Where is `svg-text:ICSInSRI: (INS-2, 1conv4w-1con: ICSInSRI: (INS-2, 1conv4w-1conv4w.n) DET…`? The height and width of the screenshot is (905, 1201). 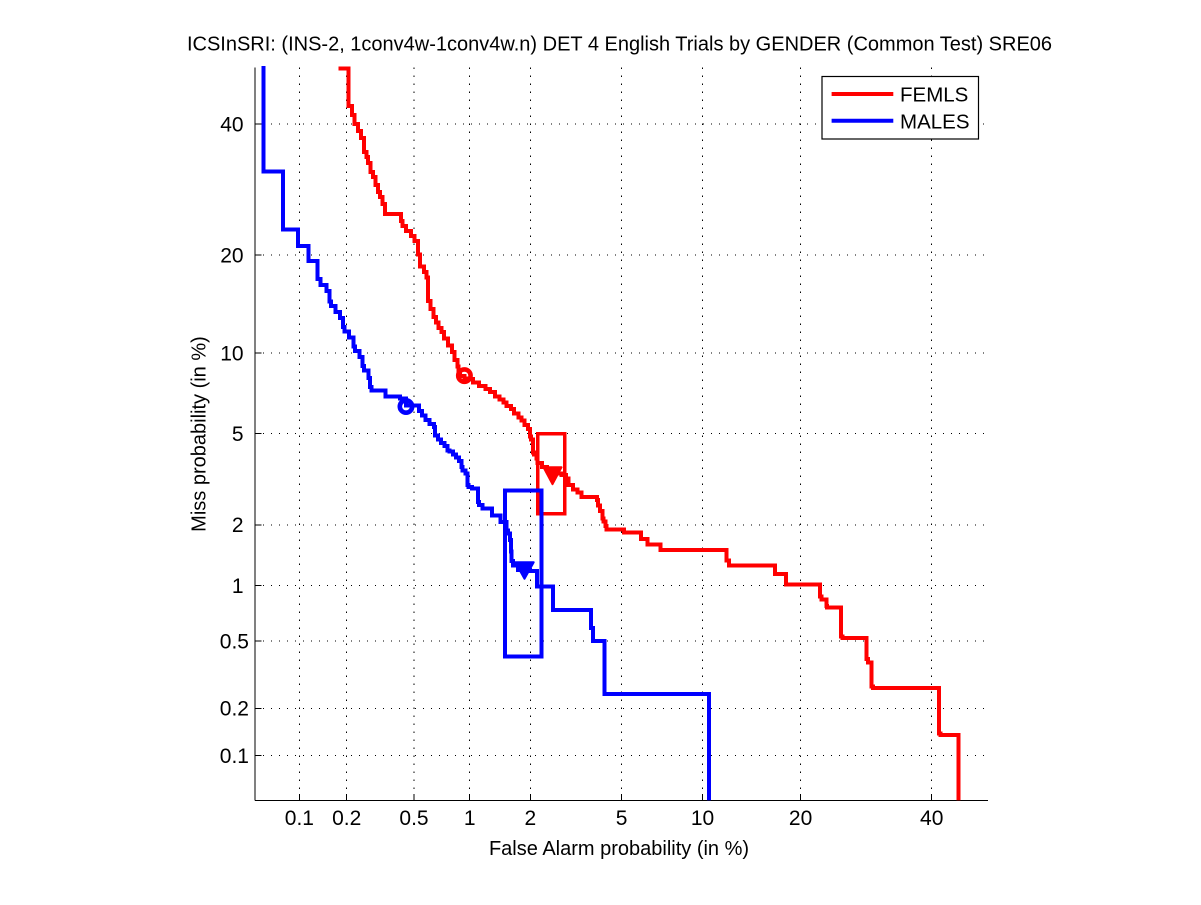
svg-text:ICSInSRI: (INS-2, 1conv4w-1con: ICSInSRI: (INS-2, 1conv4w-1conv4w.n) DET… is located at coordinates (619, 45).